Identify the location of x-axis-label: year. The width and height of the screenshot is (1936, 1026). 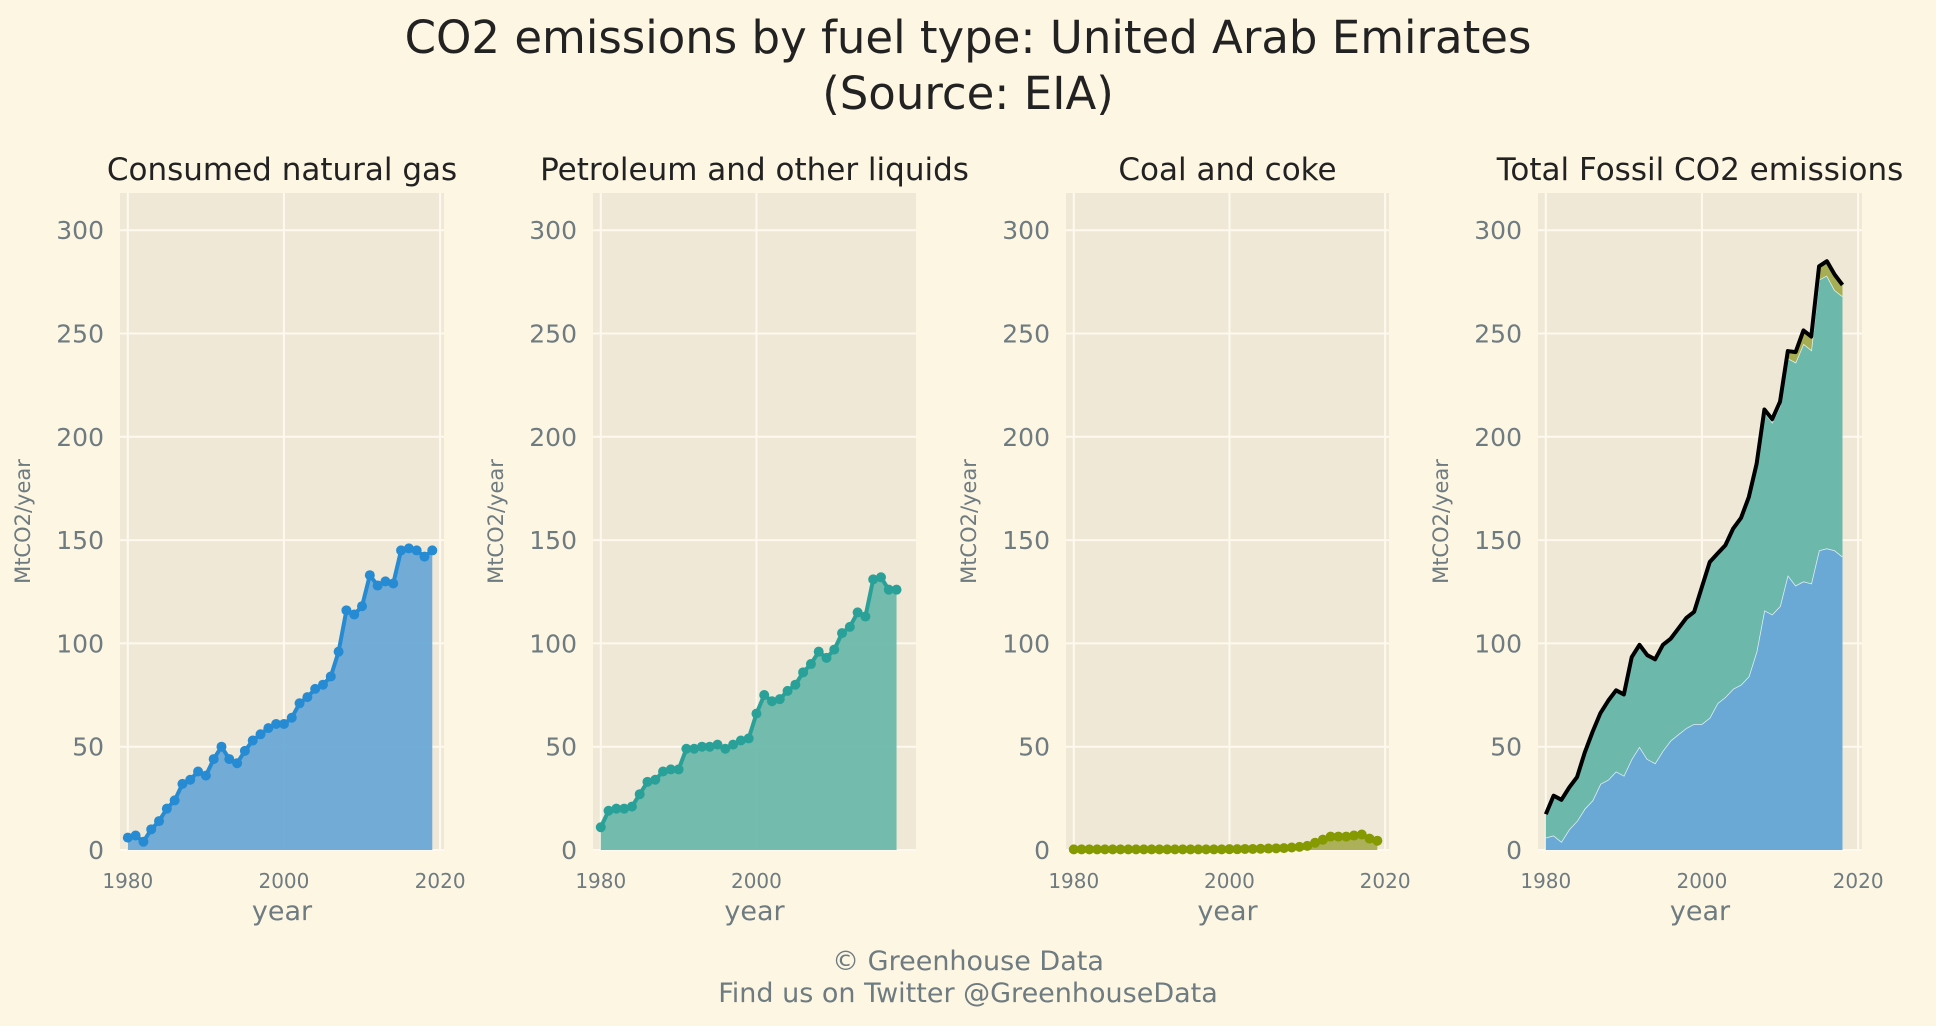
(754, 911).